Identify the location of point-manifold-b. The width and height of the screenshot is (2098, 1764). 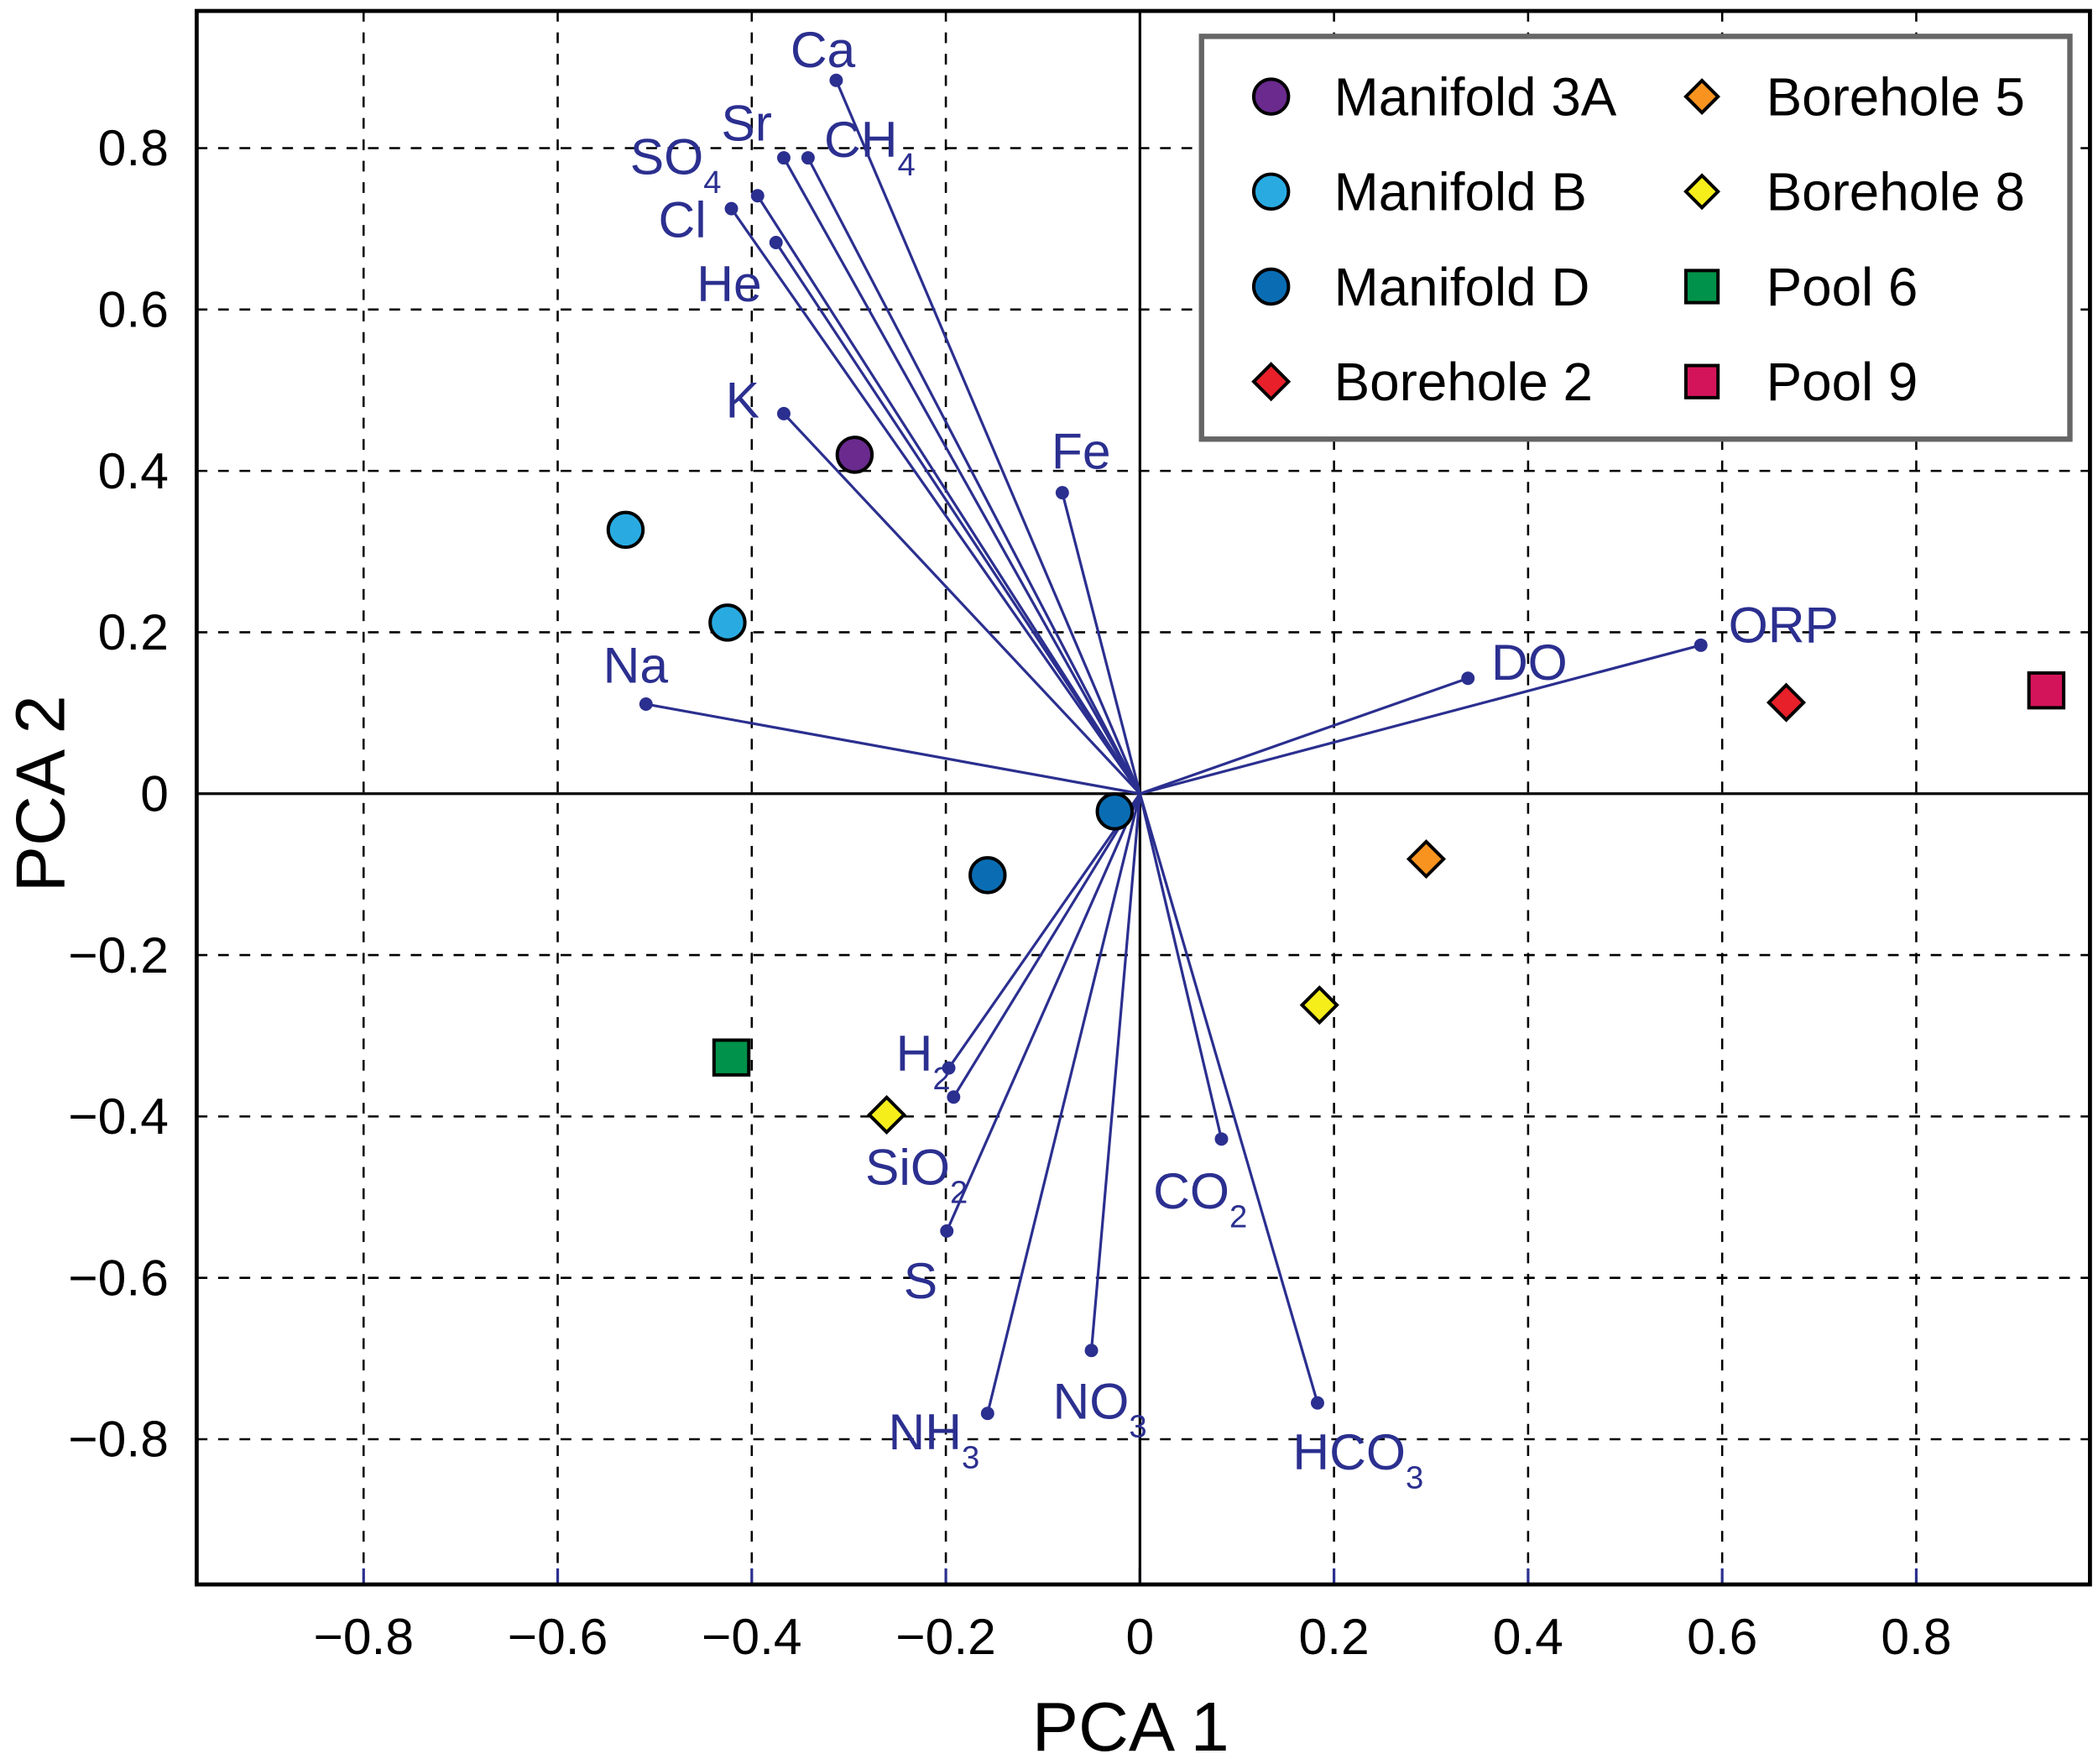
(727, 622).